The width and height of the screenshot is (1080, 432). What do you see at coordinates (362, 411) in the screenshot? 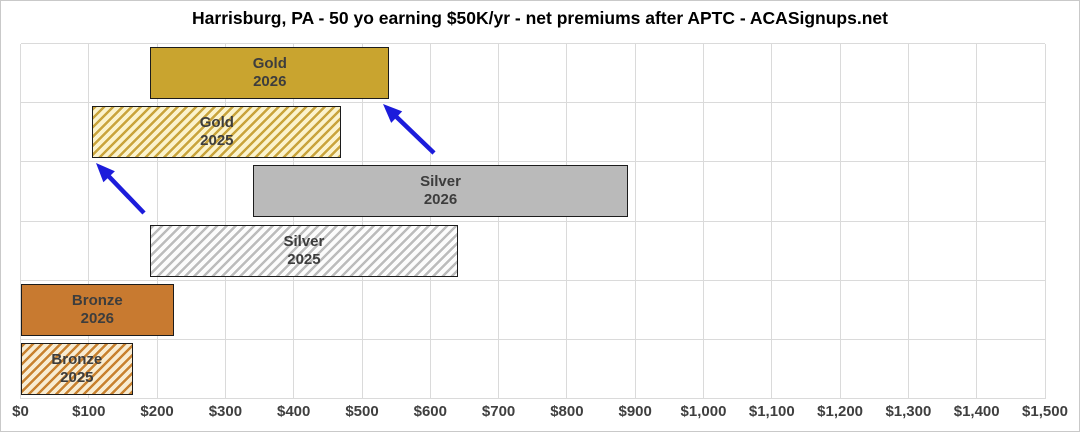
I see `x-tick-label: $500` at bounding box center [362, 411].